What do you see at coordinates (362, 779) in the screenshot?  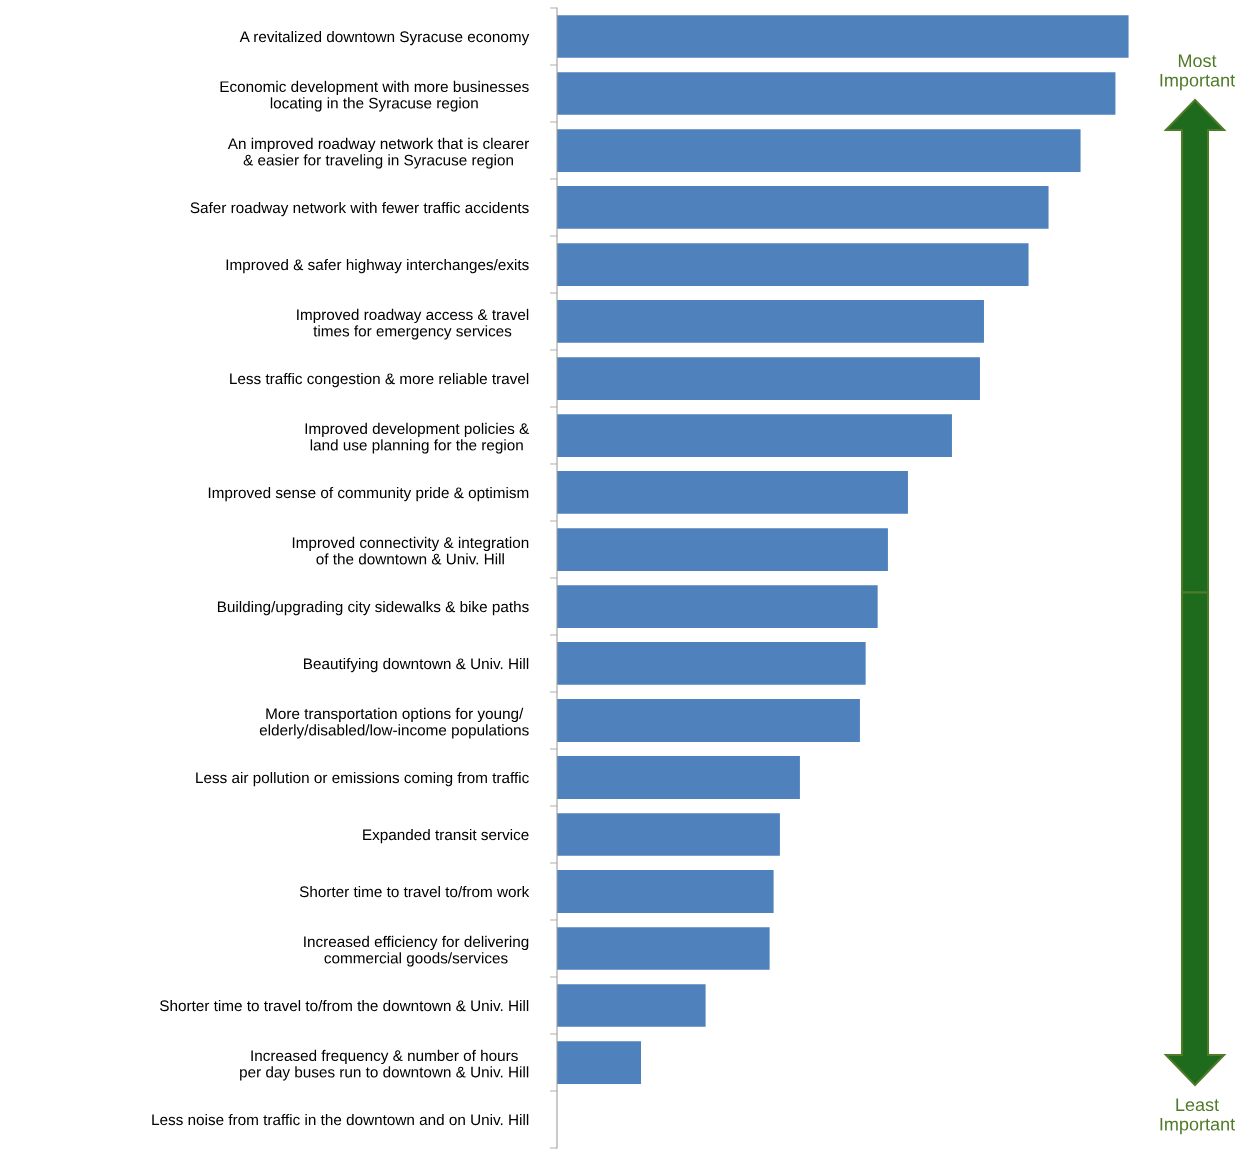 I see `y-tick-label: Less air pollution or emissions coming from traffic` at bounding box center [362, 779].